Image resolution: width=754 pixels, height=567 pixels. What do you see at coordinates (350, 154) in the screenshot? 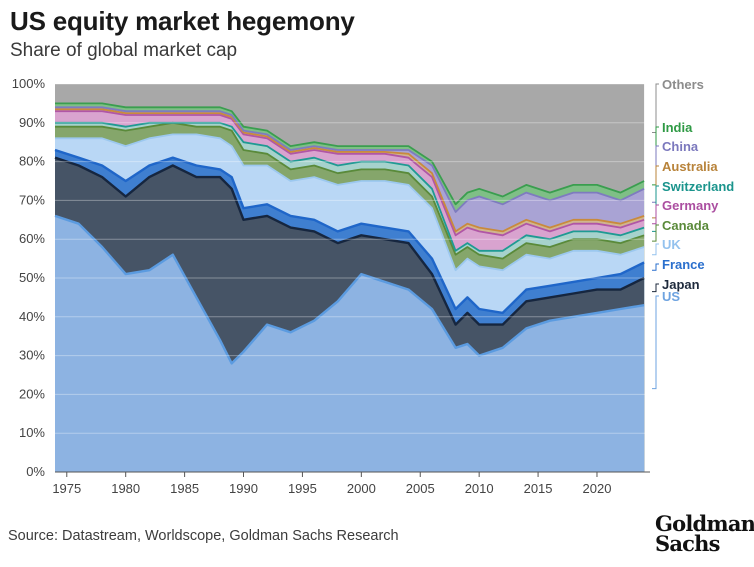
I see `line-india` at bounding box center [350, 154].